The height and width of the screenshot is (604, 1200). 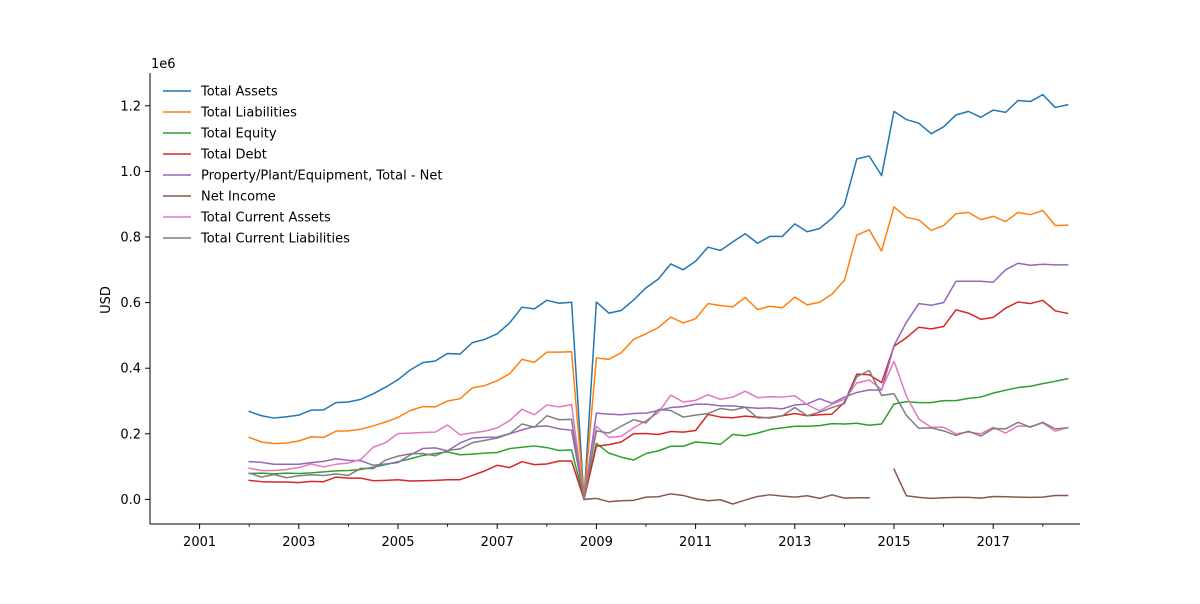 I want to click on y-tick-label-0.0: 0.0, so click(x=130, y=500).